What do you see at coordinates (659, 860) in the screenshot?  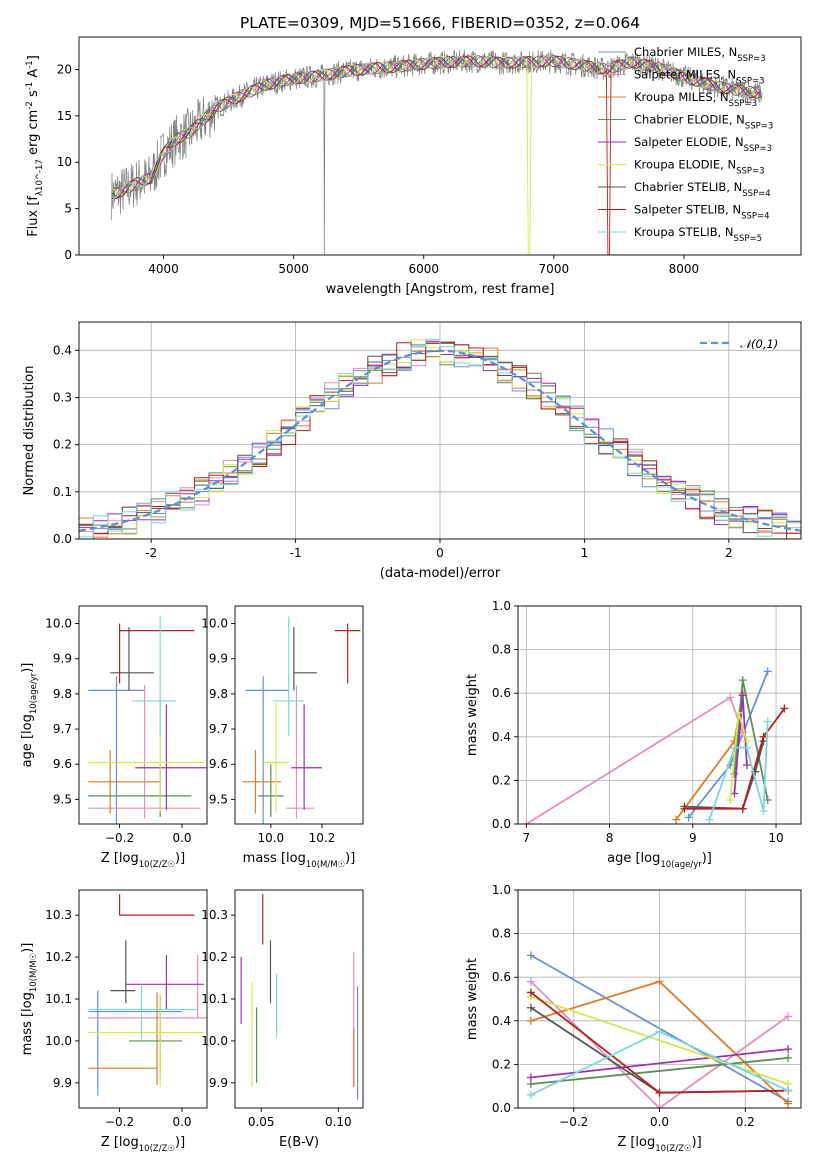 I see `x-axis-label: age [log10(age/yr)]` at bounding box center [659, 860].